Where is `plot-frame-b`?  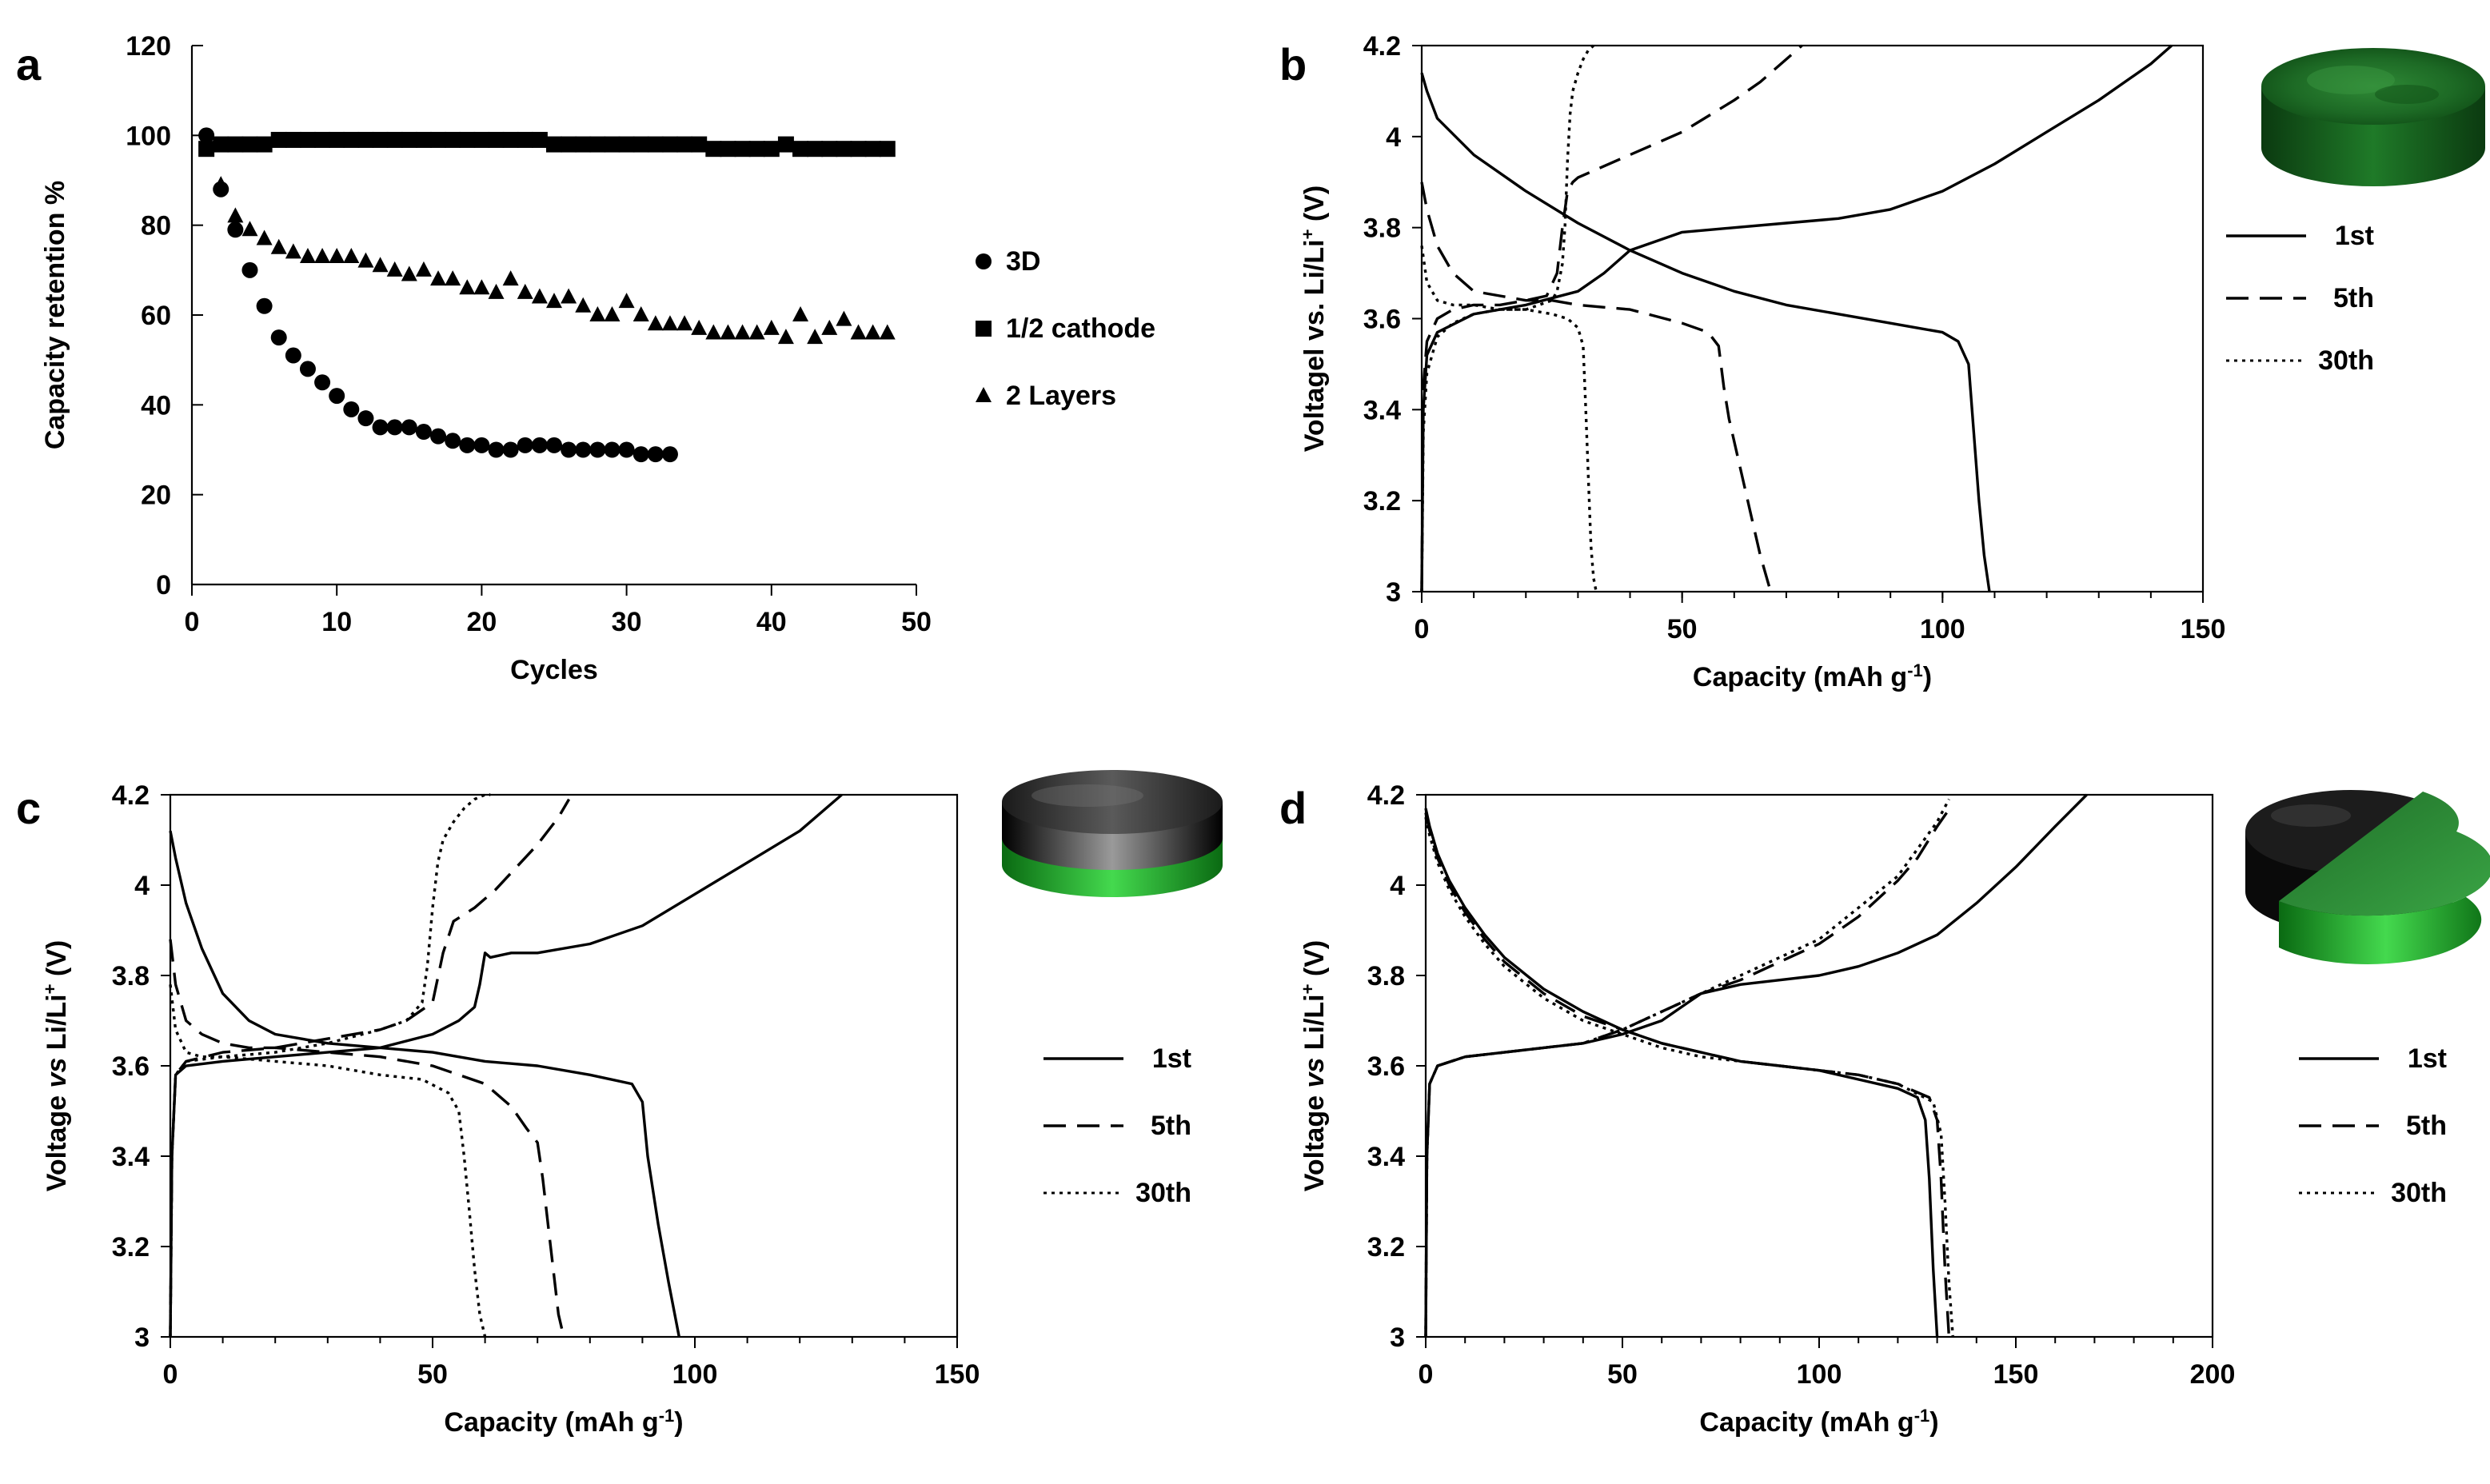
plot-frame-b is located at coordinates (1812, 318).